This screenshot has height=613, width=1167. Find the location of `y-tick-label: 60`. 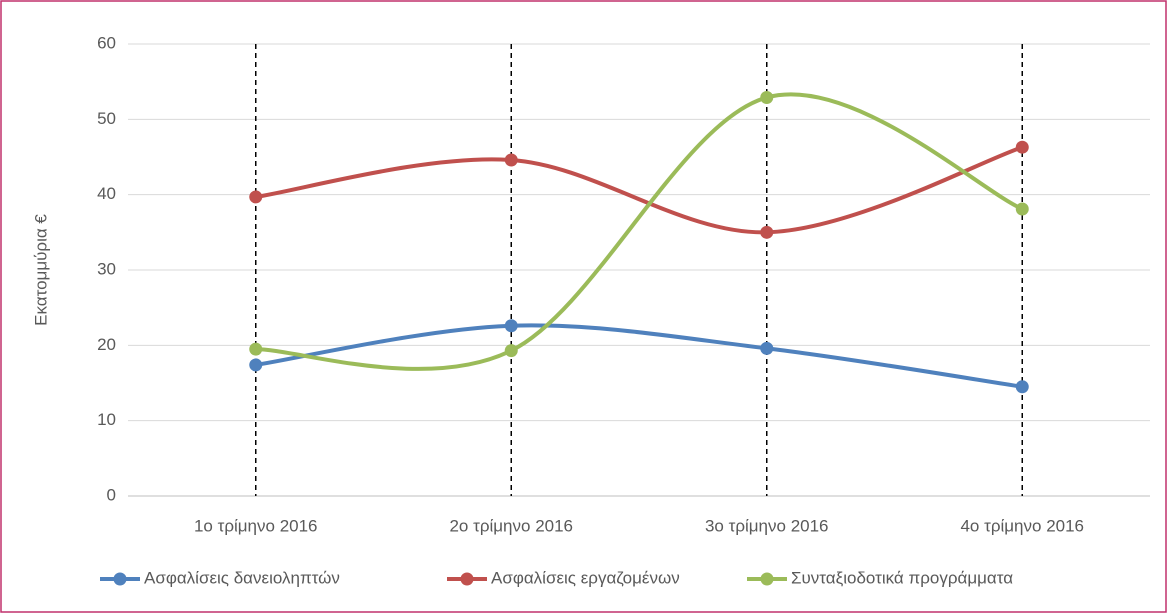

y-tick-label: 60 is located at coordinates (106, 42).